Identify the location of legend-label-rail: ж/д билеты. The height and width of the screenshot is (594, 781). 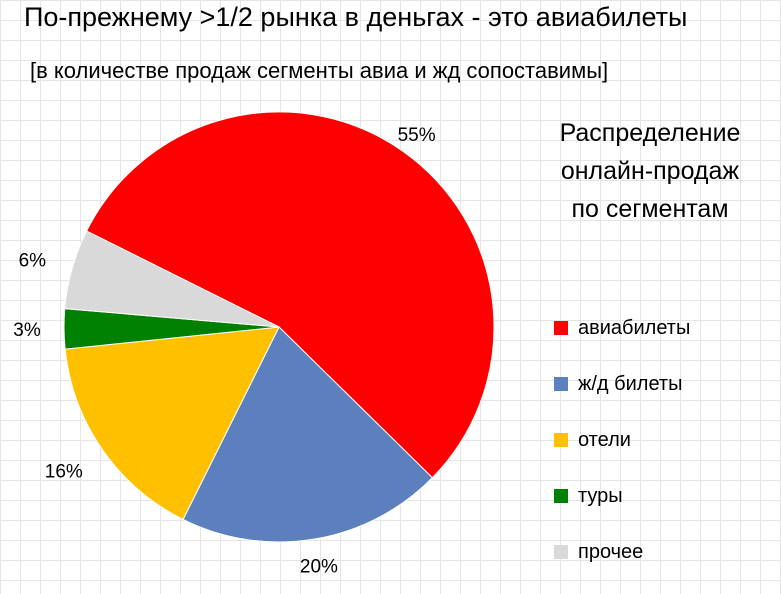
(630, 383).